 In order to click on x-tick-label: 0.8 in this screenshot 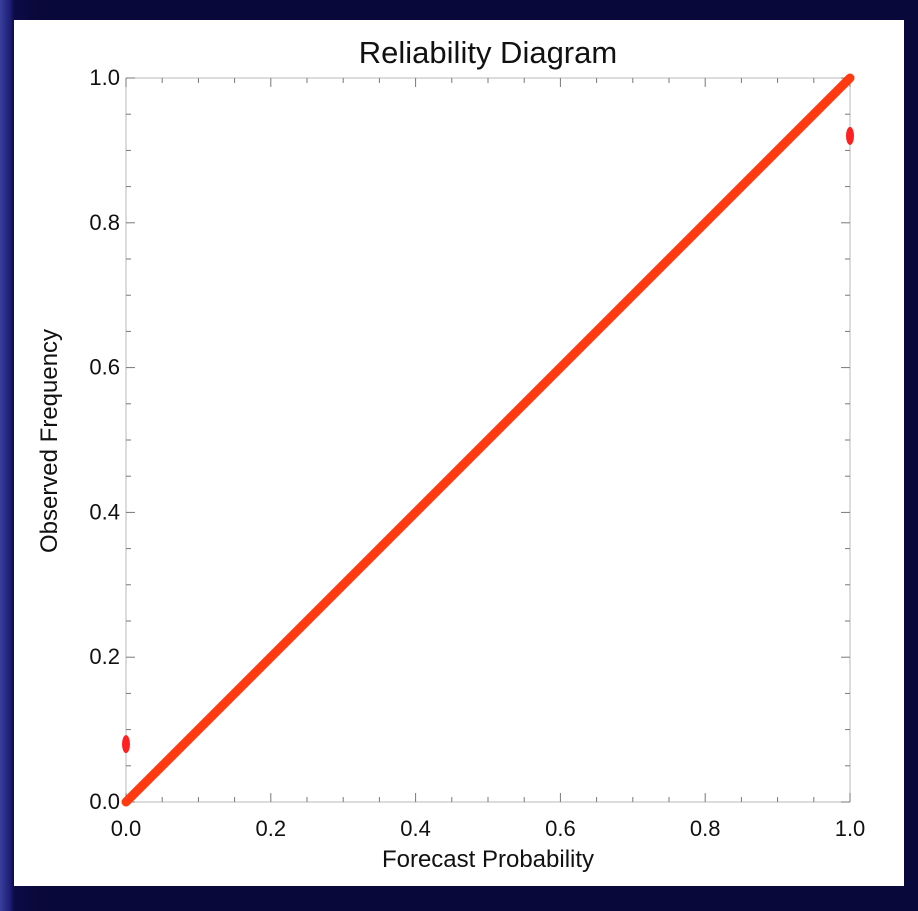, I will do `click(705, 828)`.